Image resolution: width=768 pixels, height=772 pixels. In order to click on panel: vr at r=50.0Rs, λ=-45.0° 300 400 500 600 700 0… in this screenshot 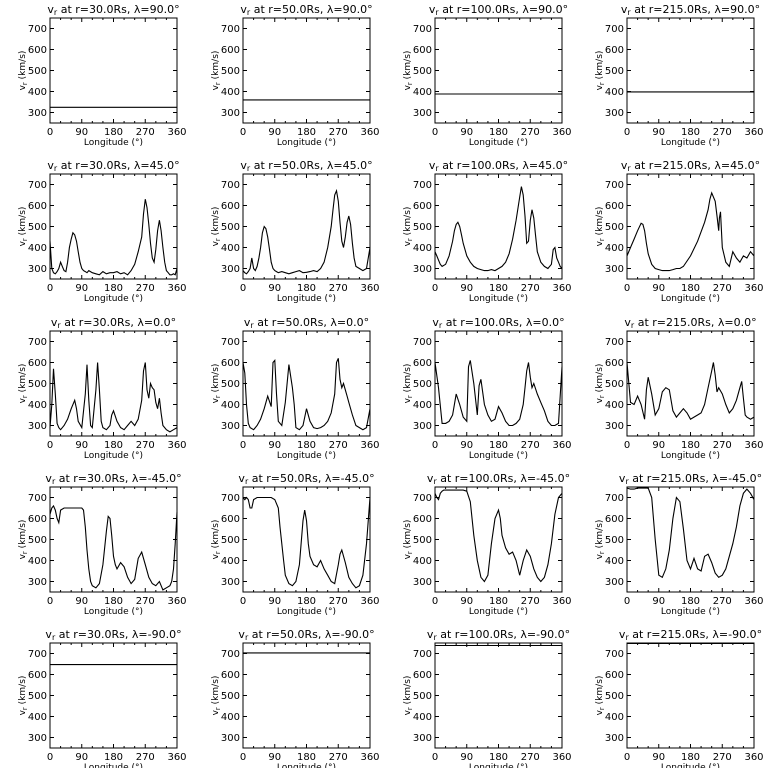, I will do `click(295, 544)`.